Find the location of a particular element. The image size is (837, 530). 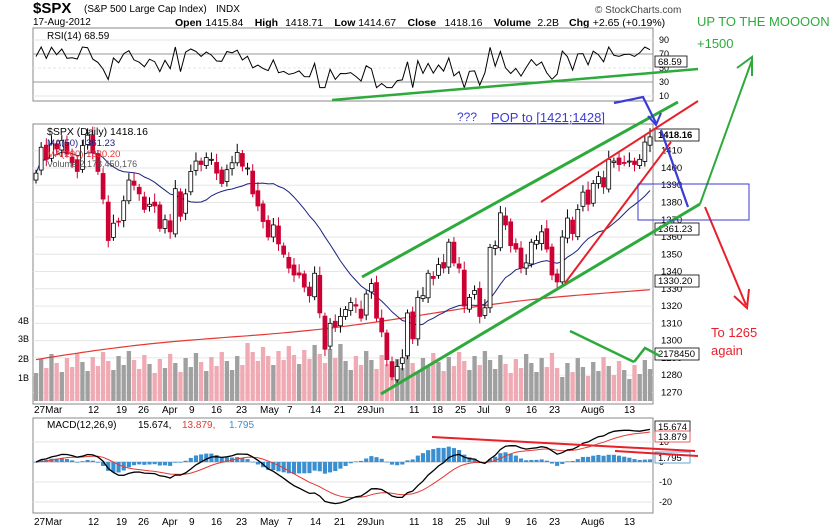

rsi-value-tag: 68.59 is located at coordinates (670, 62).